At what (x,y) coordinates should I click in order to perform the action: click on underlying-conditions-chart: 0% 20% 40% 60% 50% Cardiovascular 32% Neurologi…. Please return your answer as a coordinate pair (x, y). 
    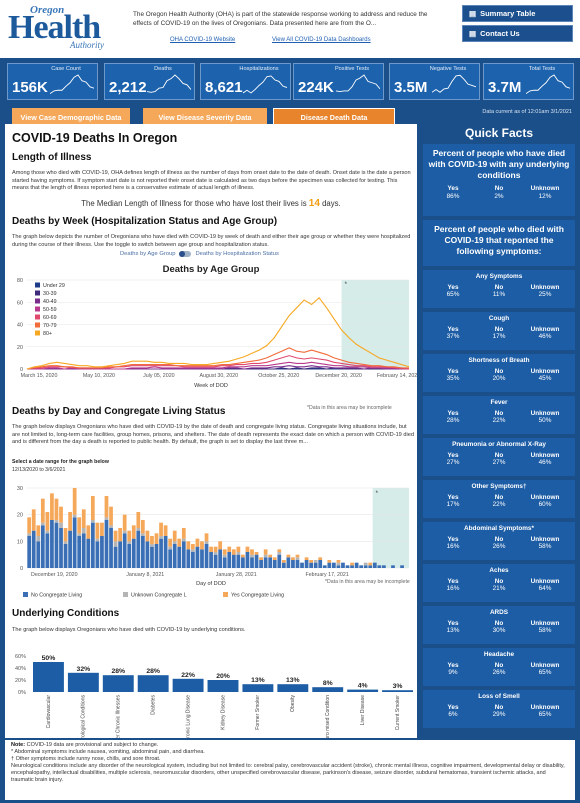
    Looking at the image, I should click on (211, 690).